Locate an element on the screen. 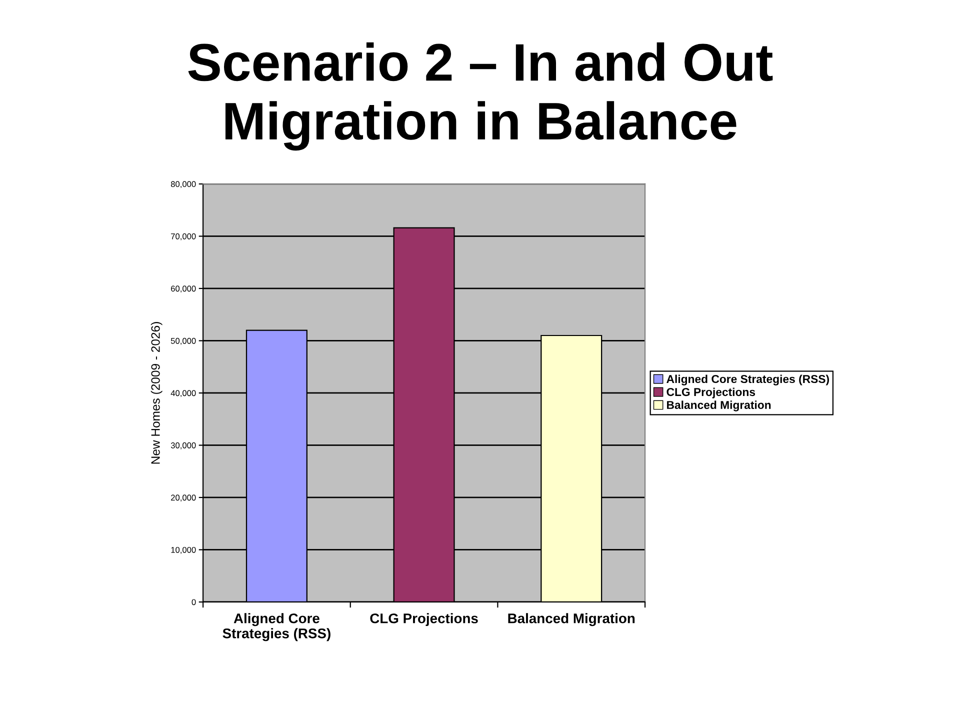  y-tick-label: 70,000 is located at coordinates (183, 236).